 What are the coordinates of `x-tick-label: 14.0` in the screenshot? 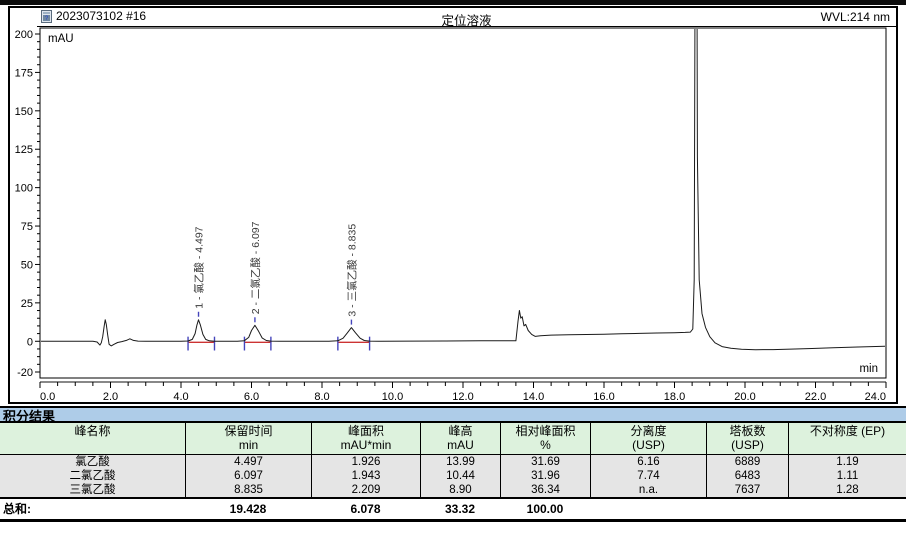 It's located at (533, 395).